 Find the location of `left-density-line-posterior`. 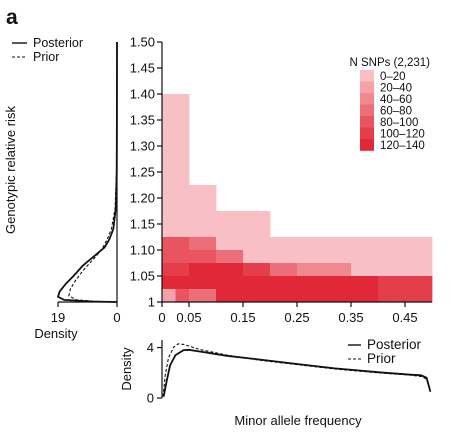

left-density-line-posterior is located at coordinates (87, 172).